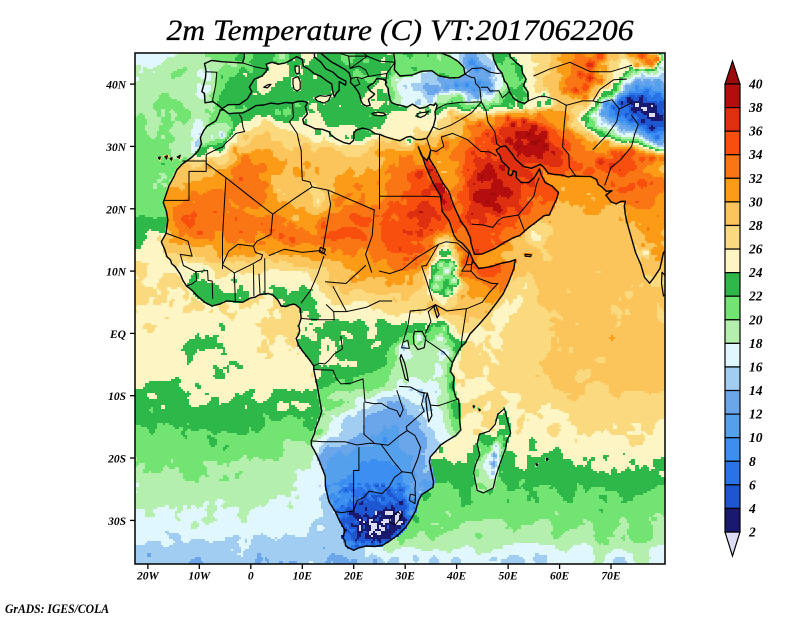 The image size is (800, 618). I want to click on svg-text: 70E, so click(611, 577).